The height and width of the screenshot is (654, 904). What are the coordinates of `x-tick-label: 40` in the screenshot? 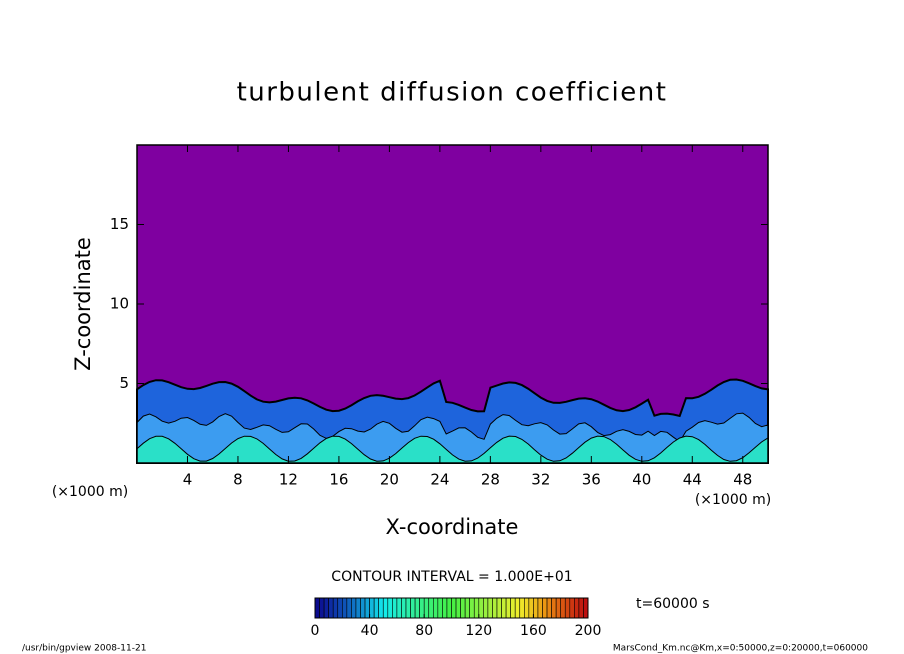 It's located at (641, 480).